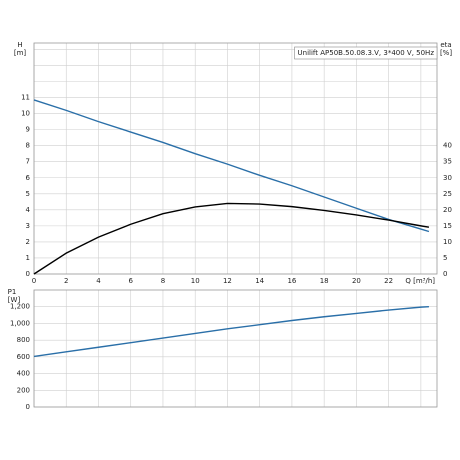 Image resolution: width=460 pixels, height=460 pixels. I want to click on x-tick-label: 4, so click(98, 281).